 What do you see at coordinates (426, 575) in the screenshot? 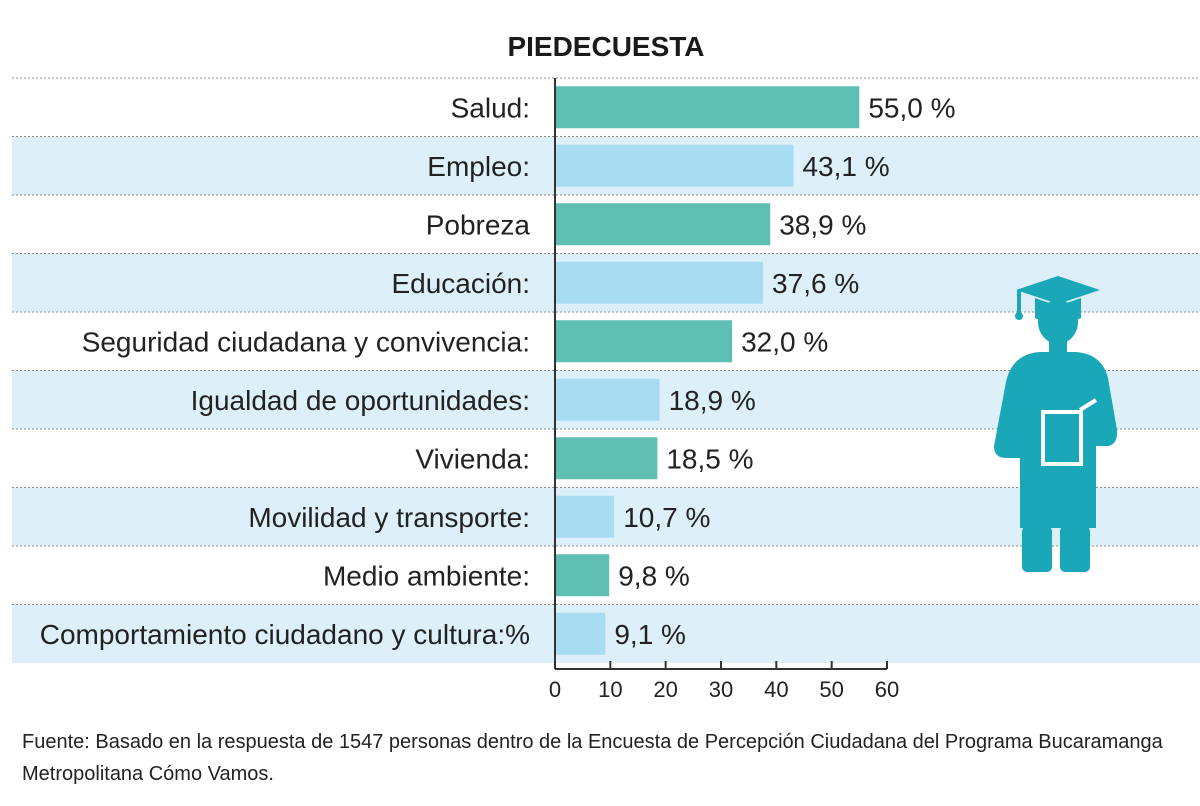
I see `category-label: Medio ambiente:` at bounding box center [426, 575].